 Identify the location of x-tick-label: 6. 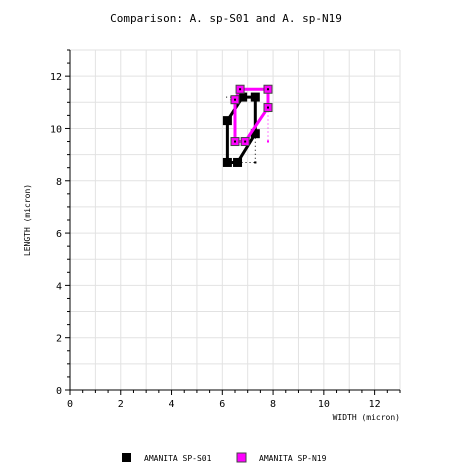
(222, 404).